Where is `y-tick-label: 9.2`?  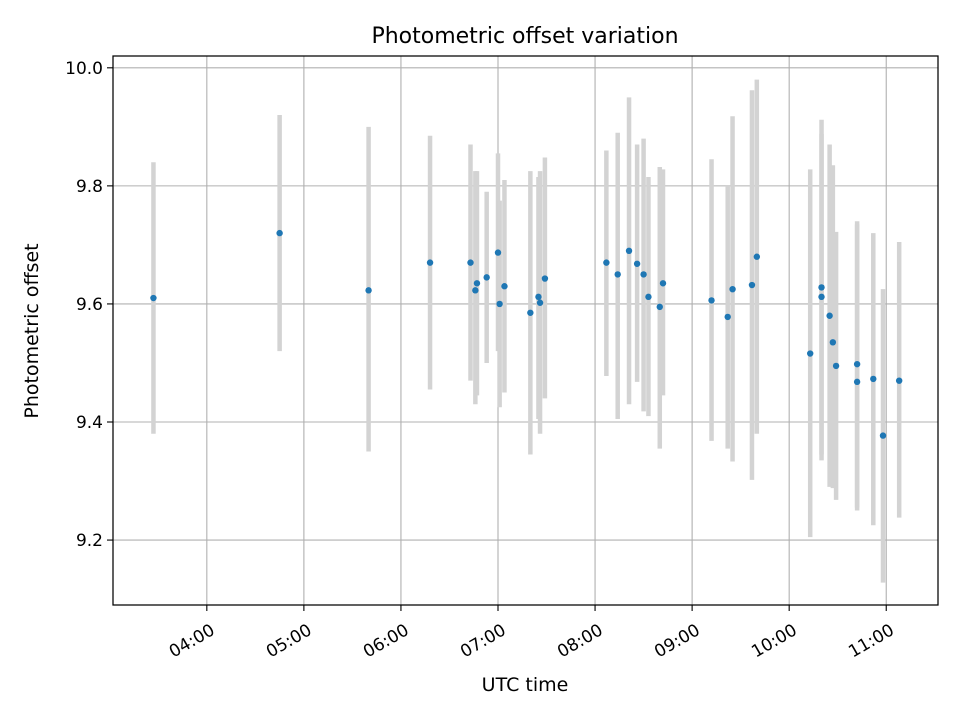
y-tick-label: 9.2 is located at coordinates (89, 541).